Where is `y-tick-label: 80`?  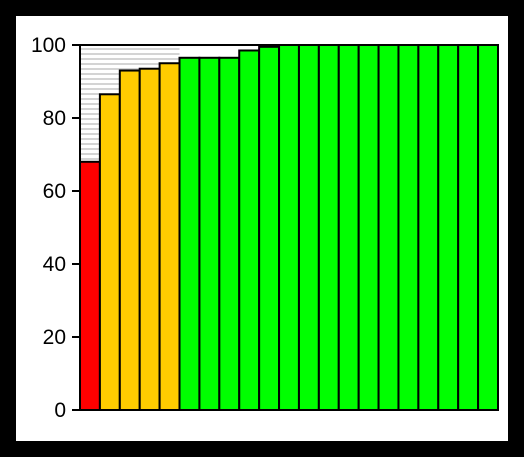 y-tick-label: 80 is located at coordinates (54, 118).